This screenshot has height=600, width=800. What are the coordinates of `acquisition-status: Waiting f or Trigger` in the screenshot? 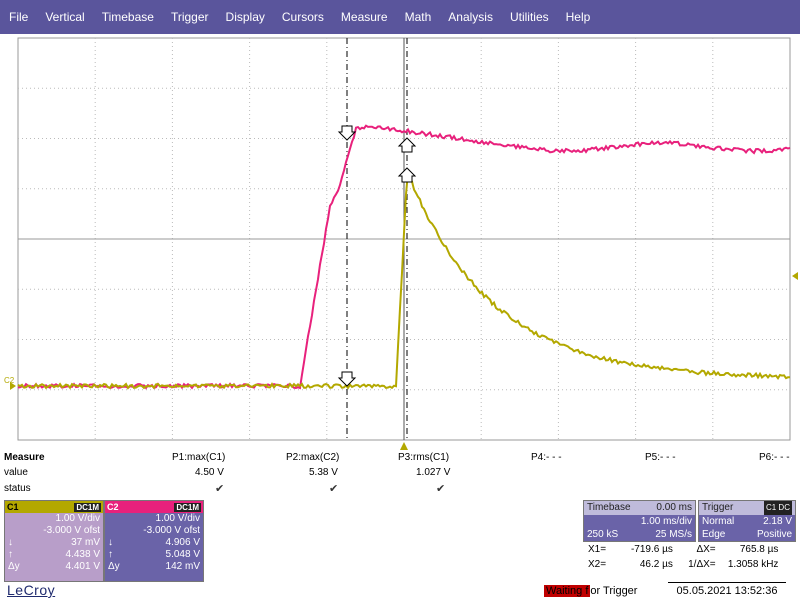 It's located at (590, 591).